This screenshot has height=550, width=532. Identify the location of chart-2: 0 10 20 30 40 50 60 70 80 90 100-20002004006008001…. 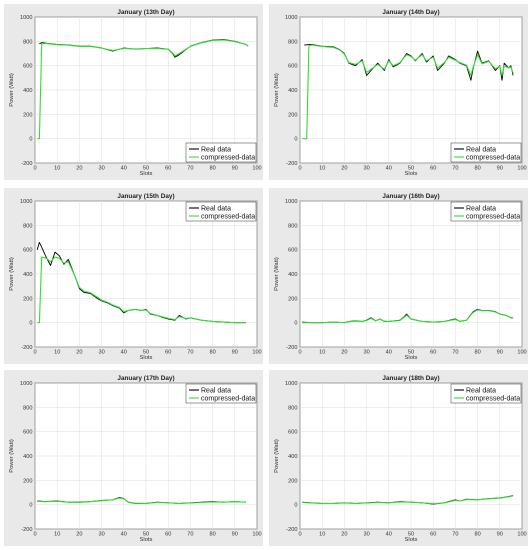
(400, 93).